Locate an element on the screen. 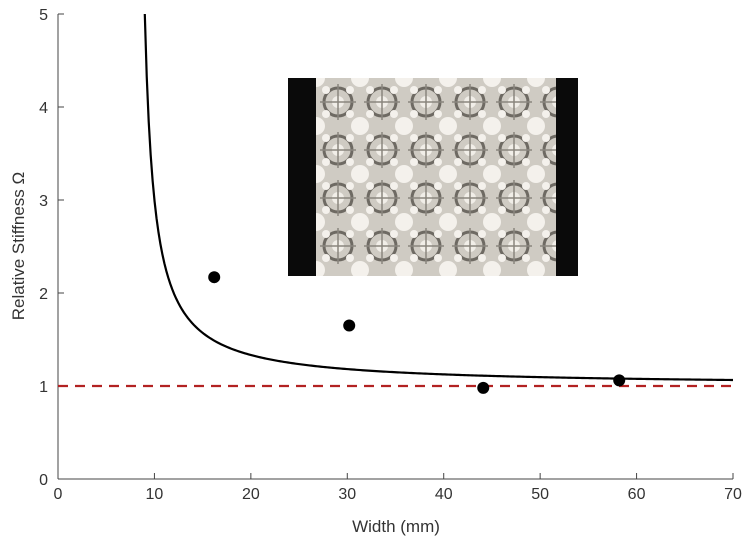 This screenshot has width=743, height=546. y-tick-label: 5 is located at coordinates (43, 15).